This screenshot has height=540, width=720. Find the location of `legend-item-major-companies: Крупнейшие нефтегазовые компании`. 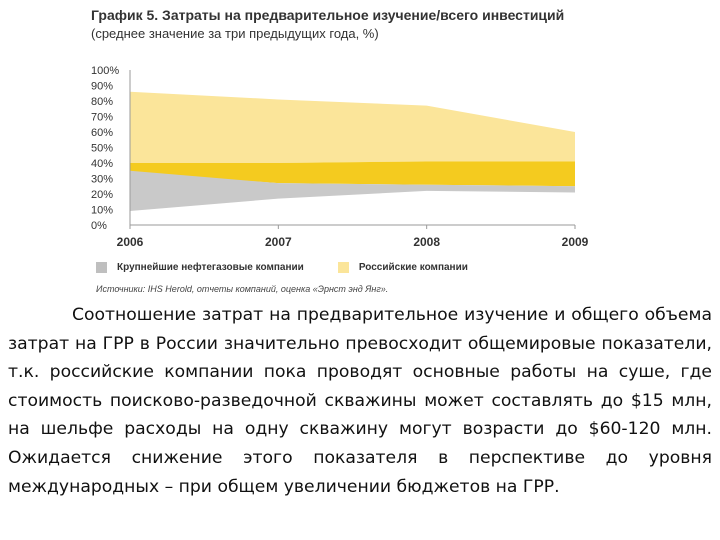

legend-item-major-companies: Крупнейшие нефтегазовые компании is located at coordinates (200, 267).